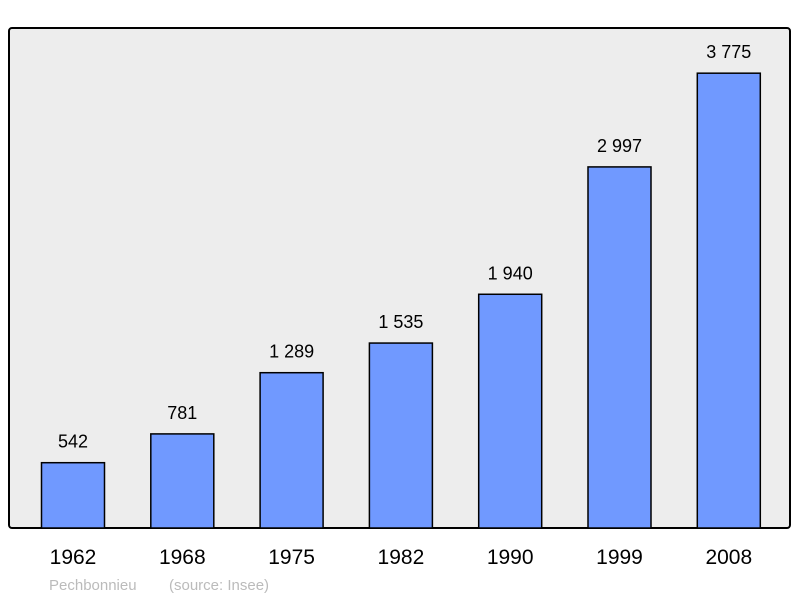 The width and height of the screenshot is (800, 598). I want to click on data-label-2008: 3 775, so click(728, 52).